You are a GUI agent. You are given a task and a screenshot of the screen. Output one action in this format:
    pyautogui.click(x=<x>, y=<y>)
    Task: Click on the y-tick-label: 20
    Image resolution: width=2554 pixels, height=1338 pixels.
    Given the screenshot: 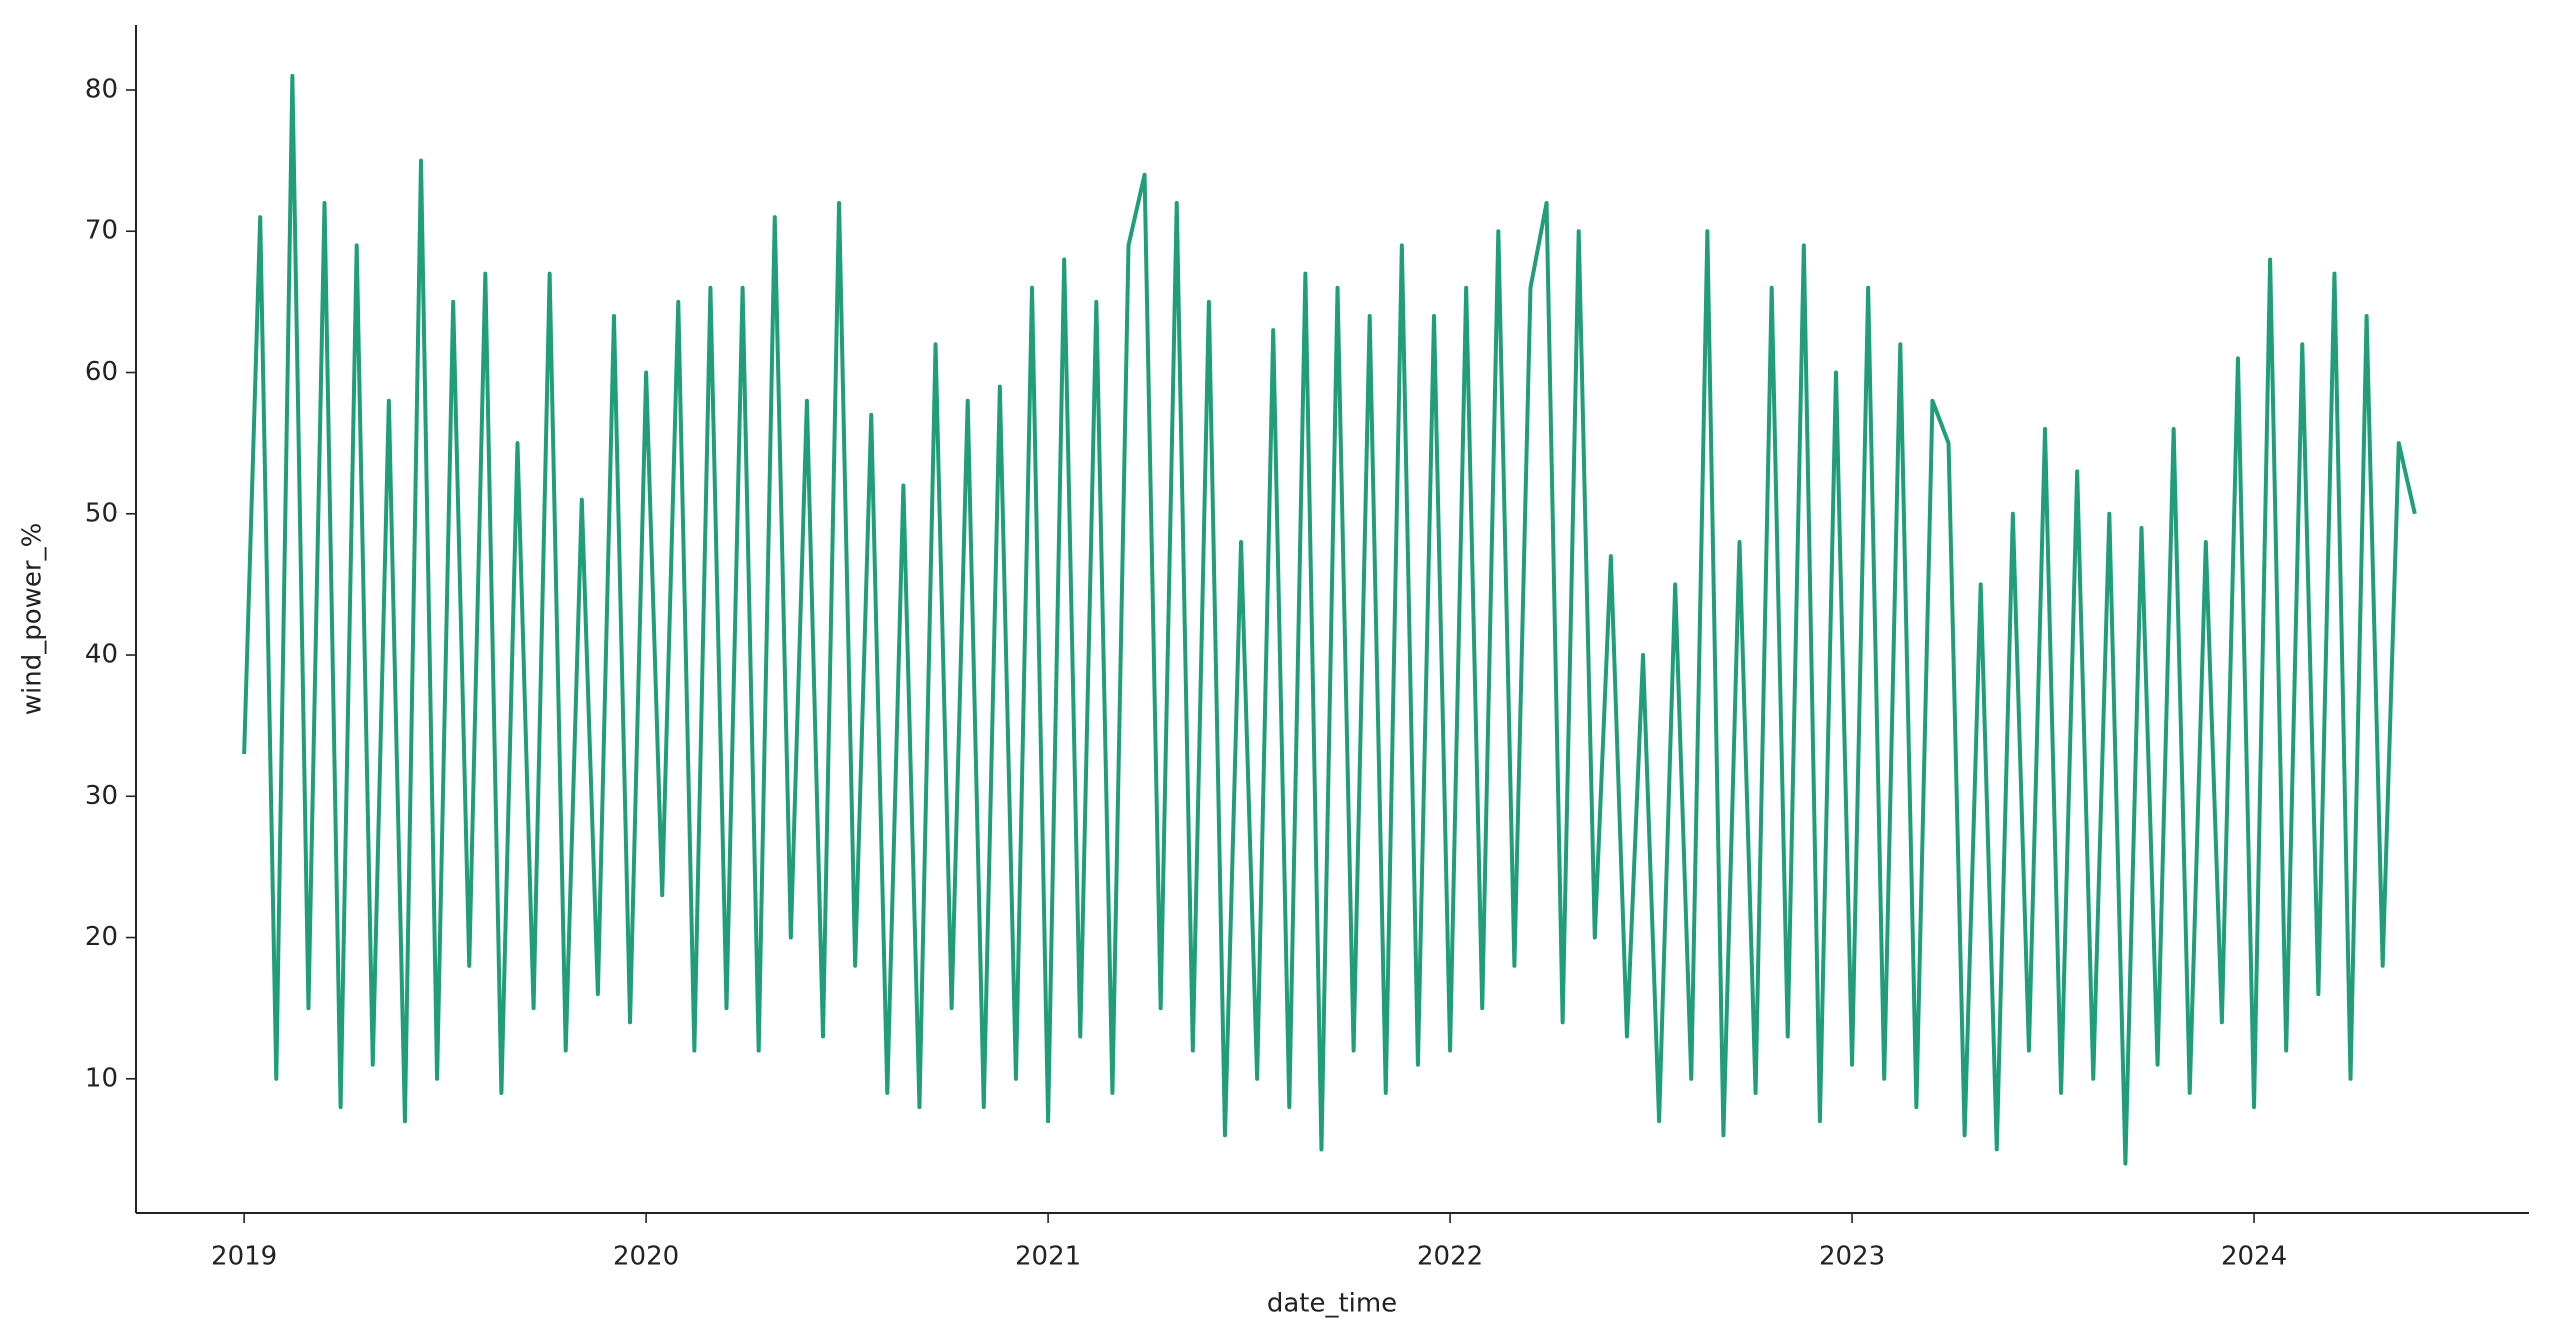 What is the action you would take?
    pyautogui.click(x=101, y=937)
    